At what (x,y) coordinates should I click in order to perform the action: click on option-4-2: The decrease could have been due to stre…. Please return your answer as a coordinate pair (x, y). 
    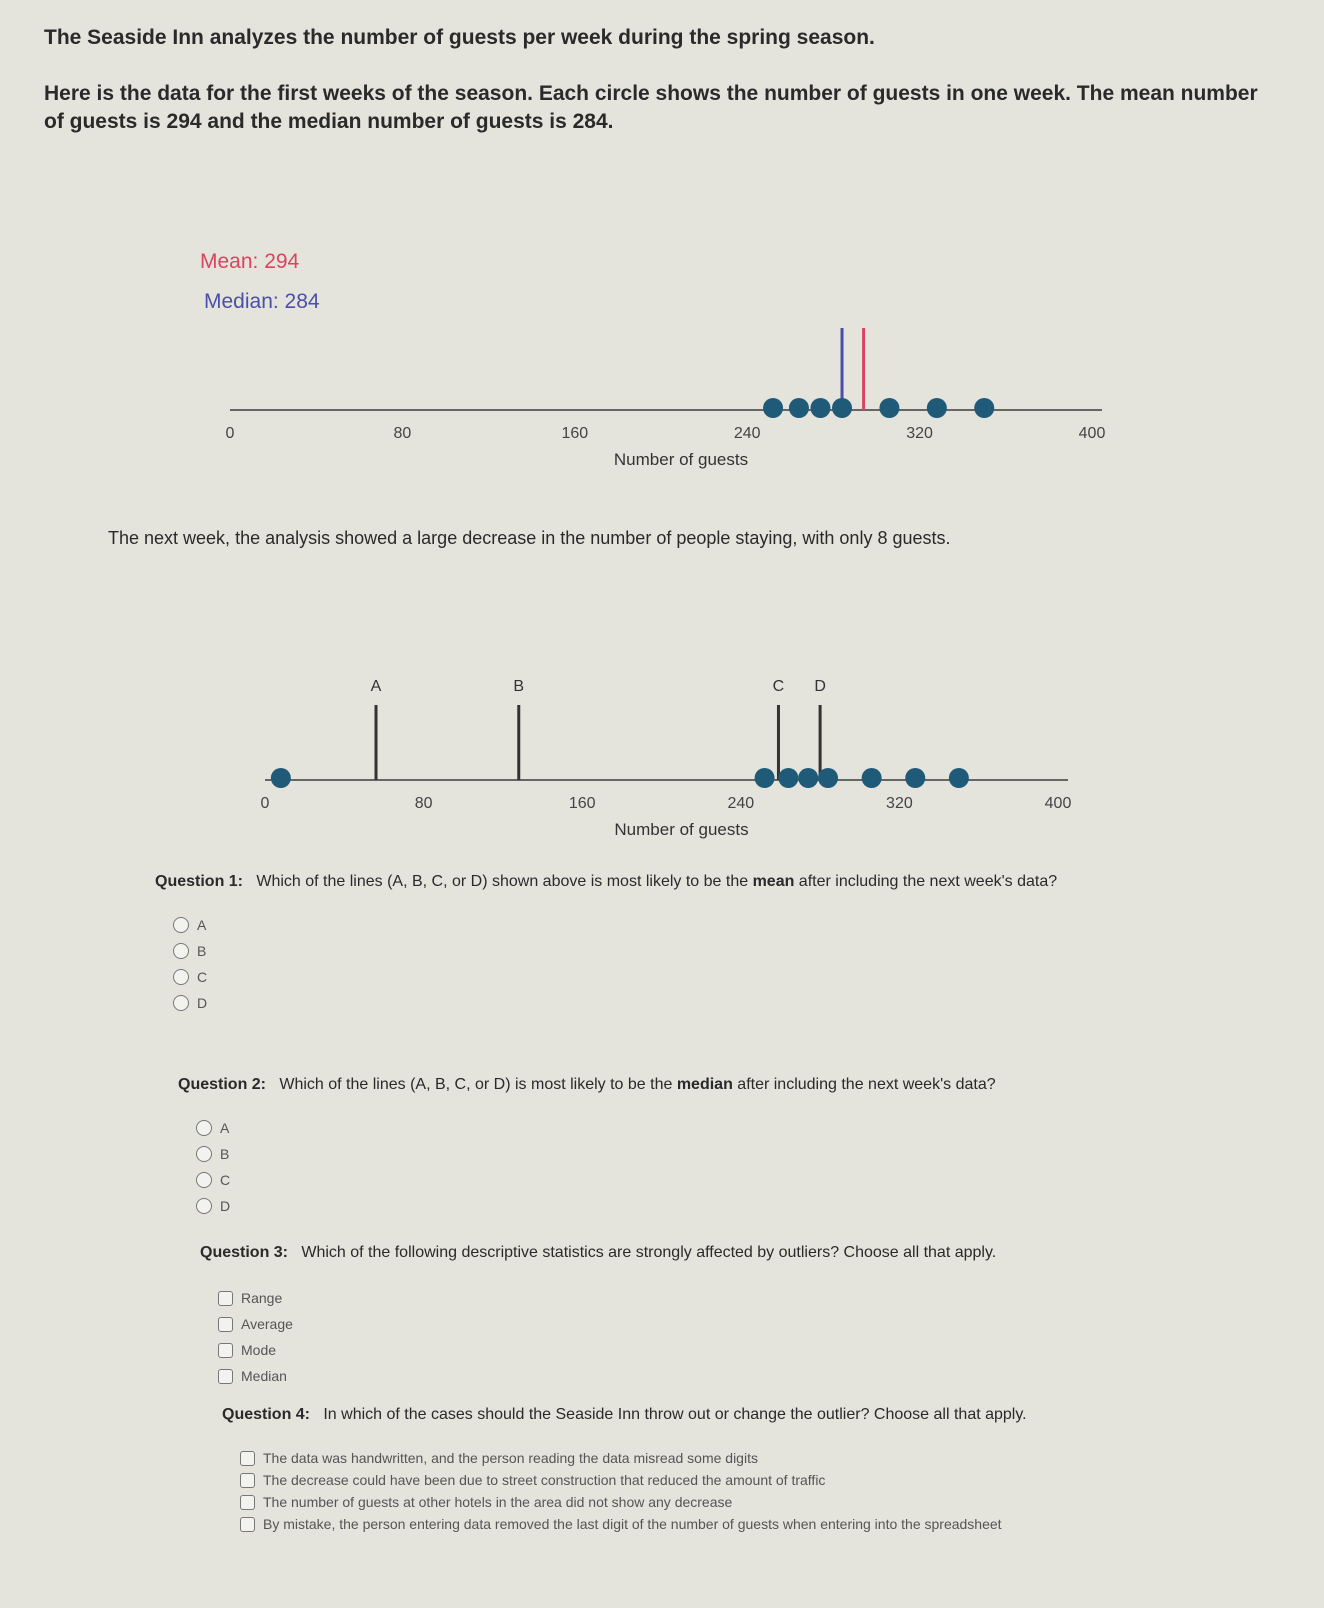
    Looking at the image, I should click on (711, 1480).